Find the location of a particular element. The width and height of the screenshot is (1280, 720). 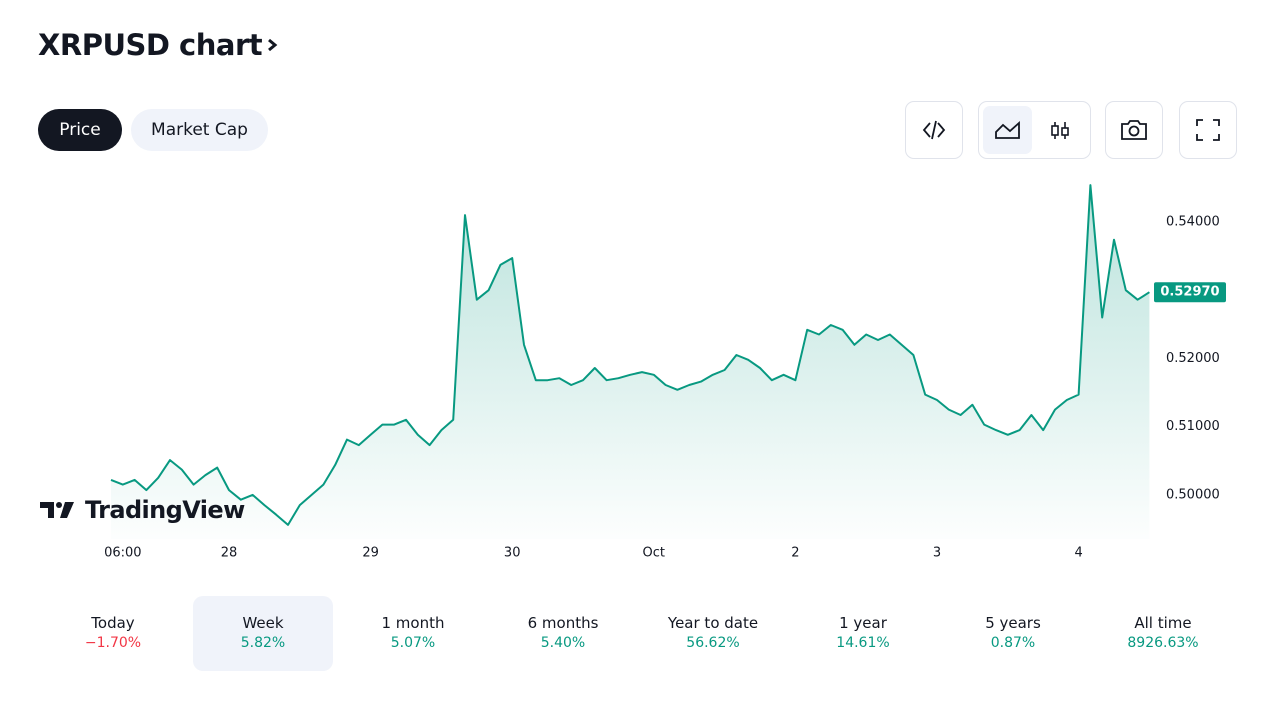

candle-style-button is located at coordinates (1061, 130).